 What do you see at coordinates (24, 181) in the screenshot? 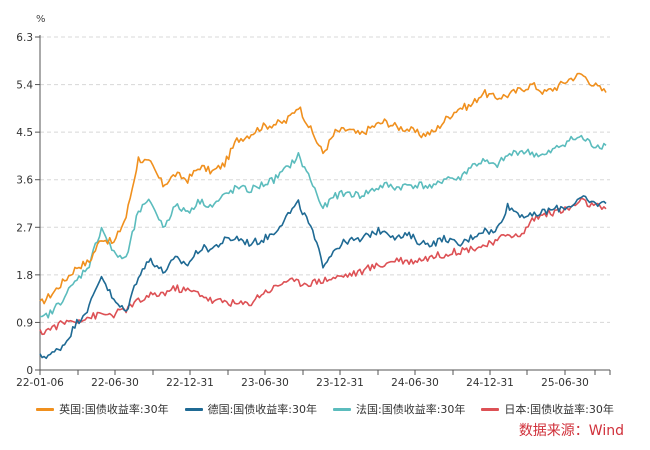
I see `y-tick-label: 3.6` at bounding box center [24, 181].